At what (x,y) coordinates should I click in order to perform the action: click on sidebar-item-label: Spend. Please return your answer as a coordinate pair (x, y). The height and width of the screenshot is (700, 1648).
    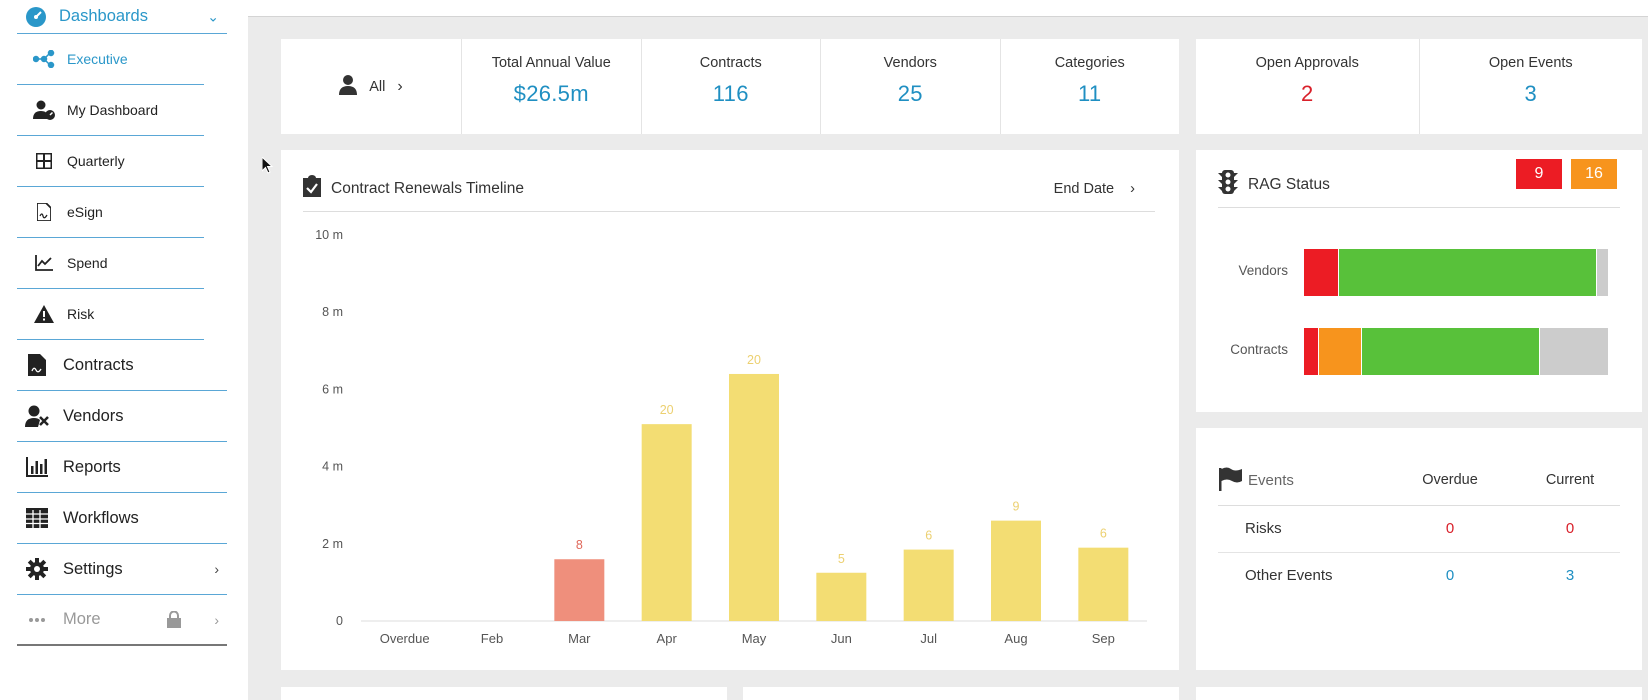
    Looking at the image, I should click on (87, 263).